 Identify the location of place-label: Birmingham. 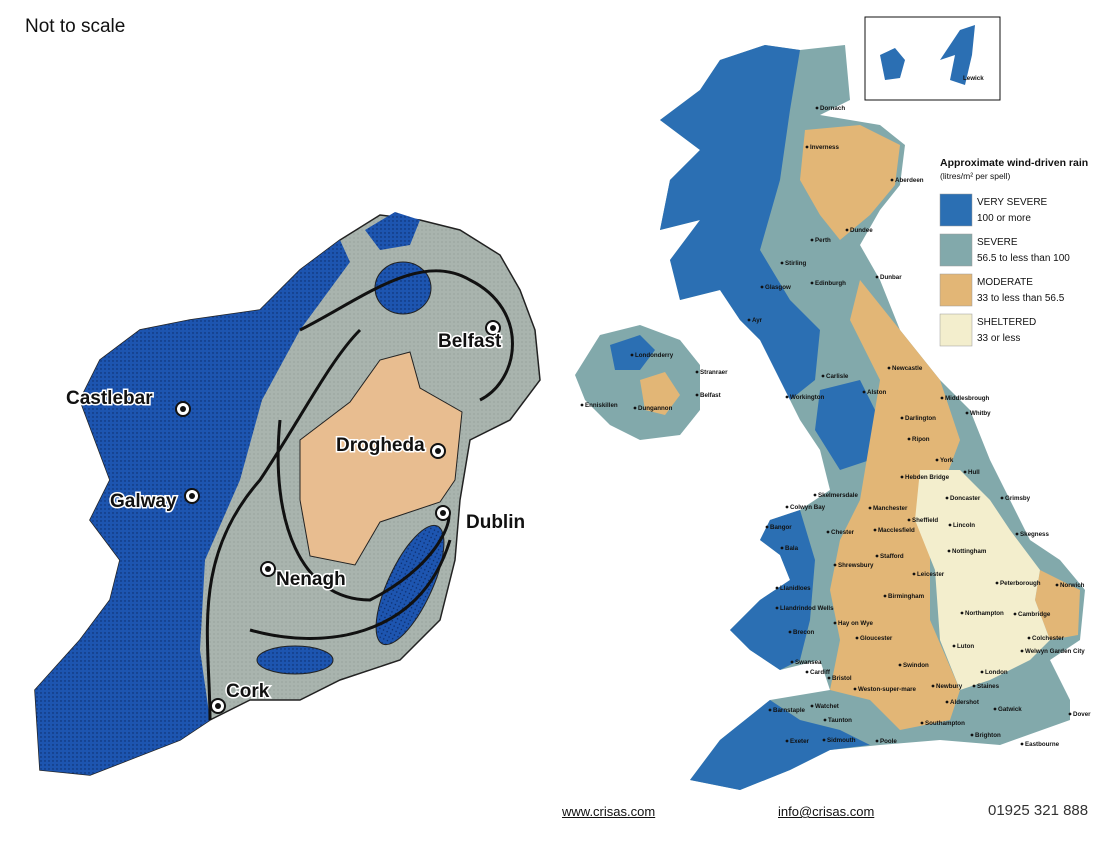
(906, 596).